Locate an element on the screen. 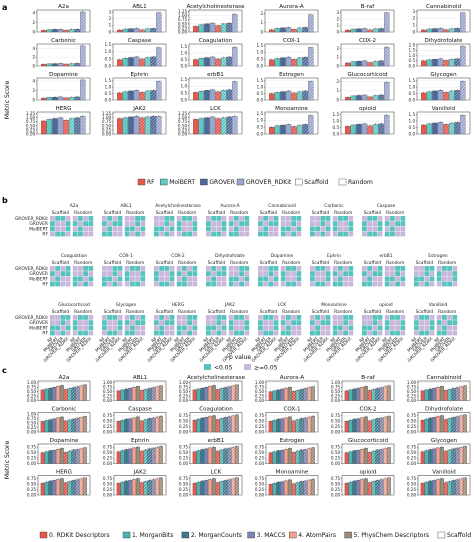 This screenshot has width=474, height=542. heatmap-title-opioid: opioid is located at coordinates (386, 305).